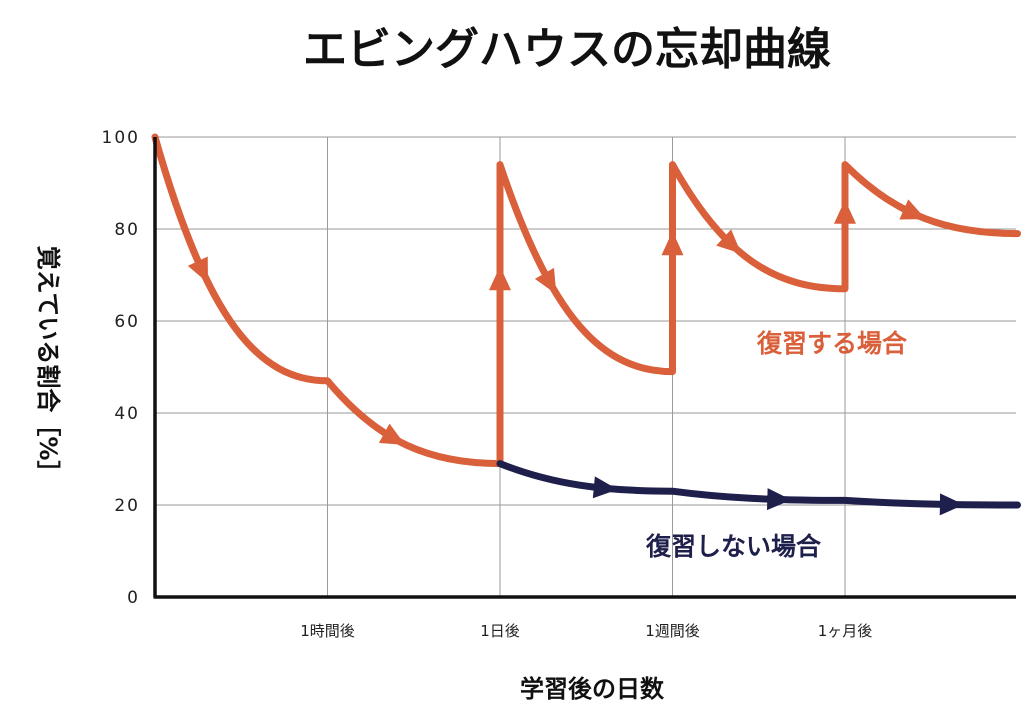 This screenshot has height=713, width=1024. I want to click on x-axis-label: 学習後の日数, so click(592, 689).